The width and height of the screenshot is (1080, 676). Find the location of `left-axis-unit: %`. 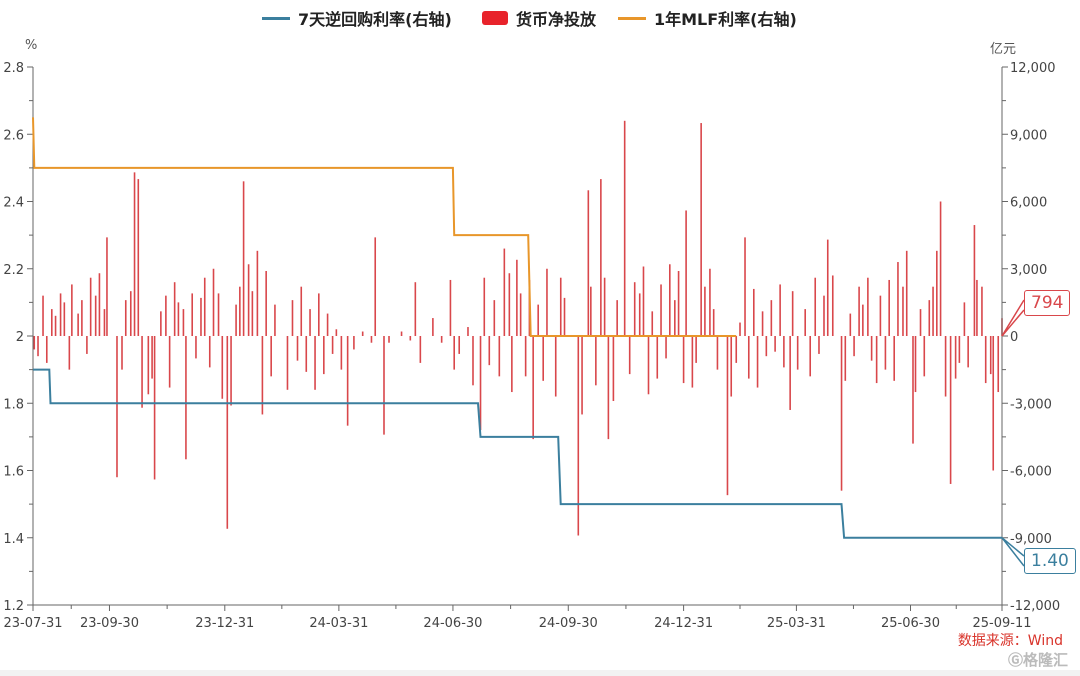

left-axis-unit: % is located at coordinates (31, 45).